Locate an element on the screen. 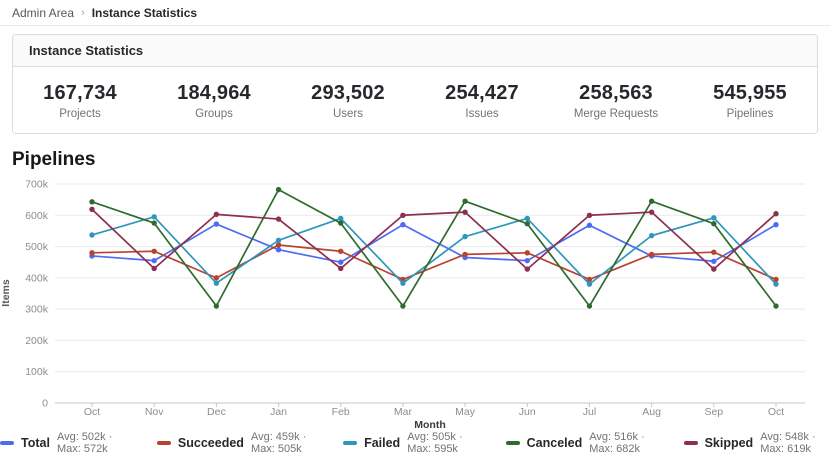  card-title: Instance Statistics is located at coordinates (415, 51).